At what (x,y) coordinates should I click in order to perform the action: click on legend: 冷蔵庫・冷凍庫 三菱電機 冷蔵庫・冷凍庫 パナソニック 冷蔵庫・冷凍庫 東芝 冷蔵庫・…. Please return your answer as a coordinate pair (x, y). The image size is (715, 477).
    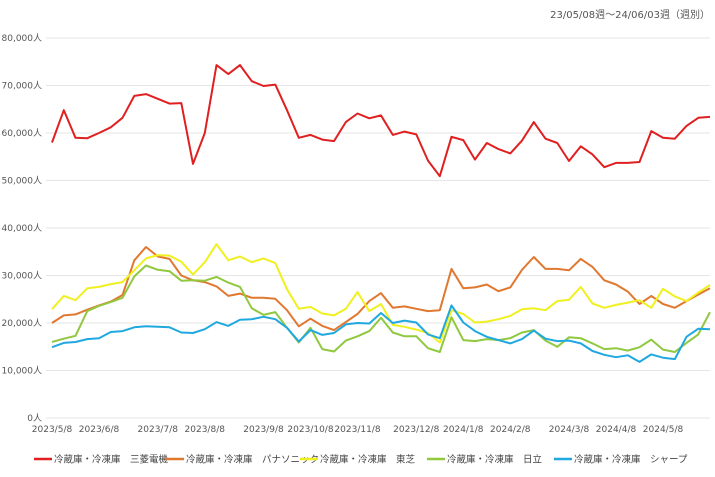
    Looking at the image, I should click on (361, 460).